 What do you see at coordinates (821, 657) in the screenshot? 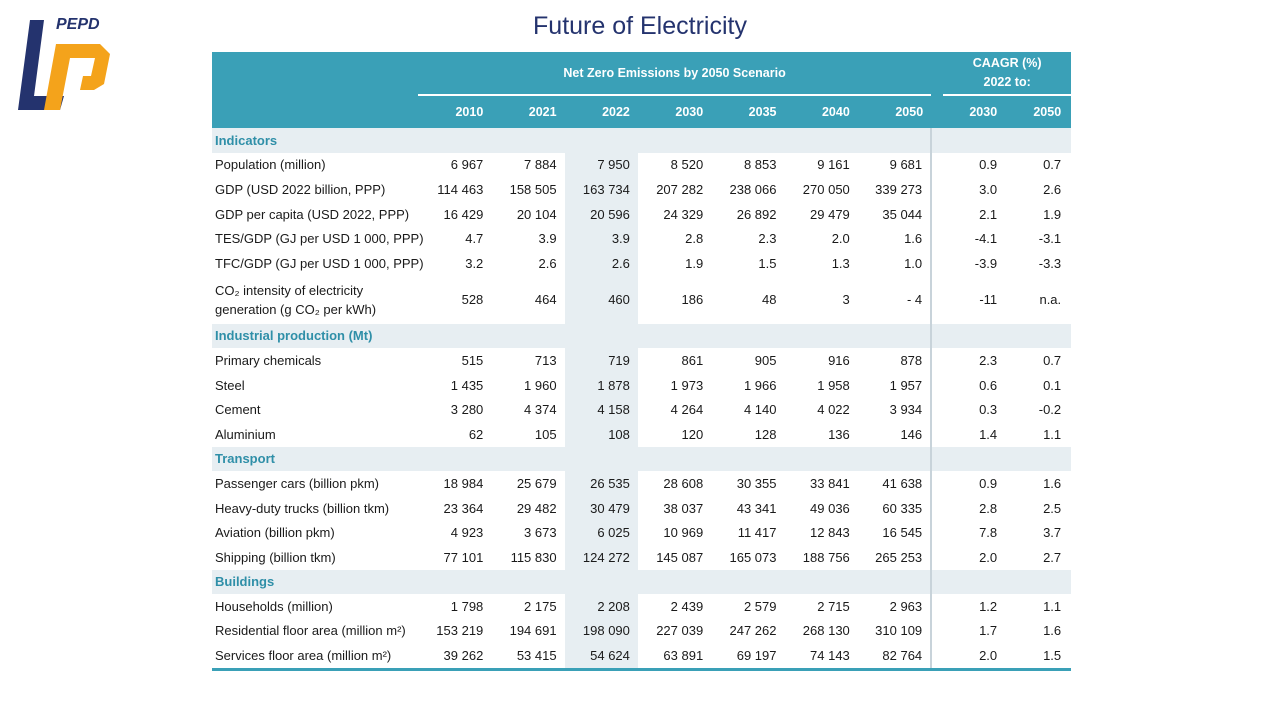
I see `value-cell: 74 143` at bounding box center [821, 657].